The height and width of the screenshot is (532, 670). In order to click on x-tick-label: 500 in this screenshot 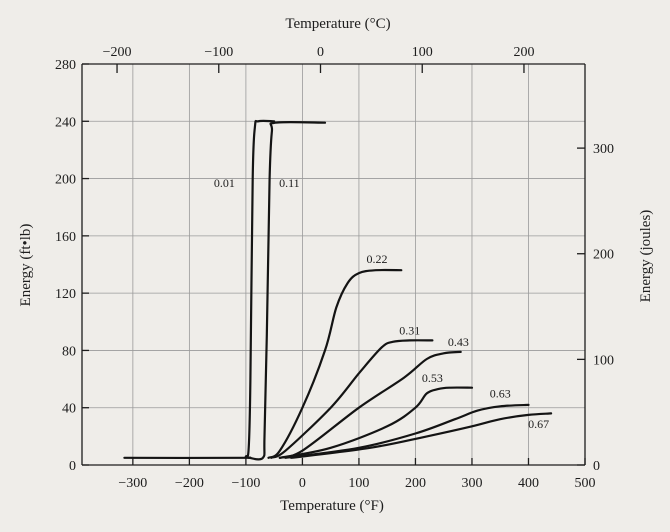, I will do `click(585, 483)`.